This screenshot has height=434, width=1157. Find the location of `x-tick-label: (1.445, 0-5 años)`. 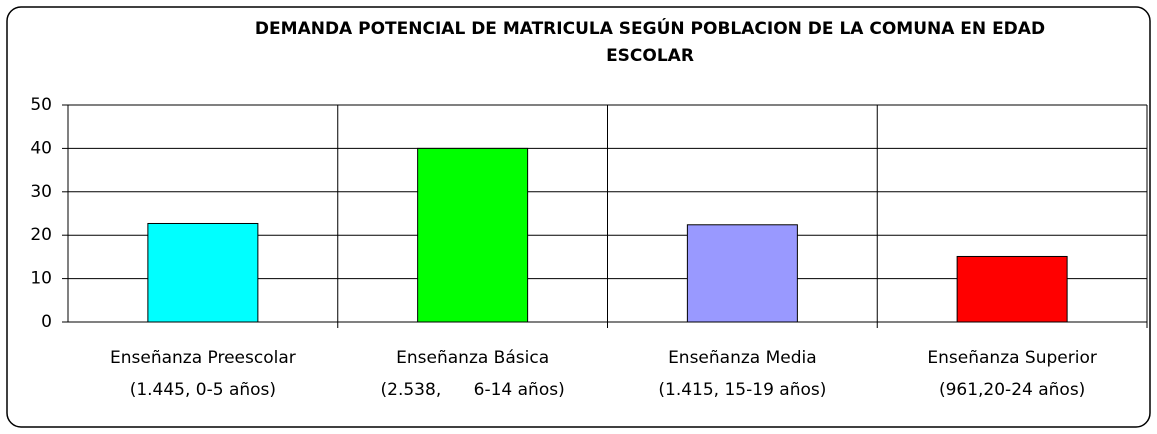

x-tick-label: (1.445, 0-5 años) is located at coordinates (203, 390).